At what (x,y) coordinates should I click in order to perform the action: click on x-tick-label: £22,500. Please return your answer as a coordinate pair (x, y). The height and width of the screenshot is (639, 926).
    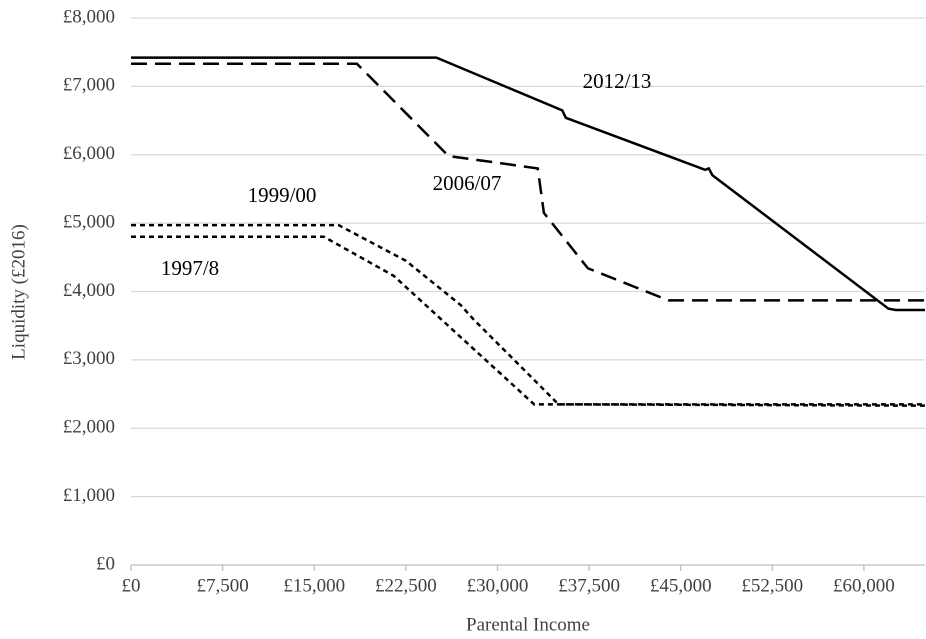
    Looking at the image, I should click on (406, 585).